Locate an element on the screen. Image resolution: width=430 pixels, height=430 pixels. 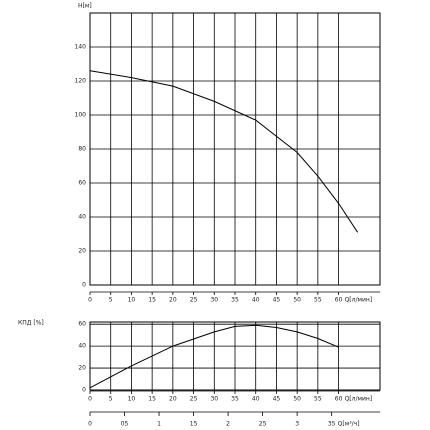
y-tick-label: 80 is located at coordinates (82, 149).